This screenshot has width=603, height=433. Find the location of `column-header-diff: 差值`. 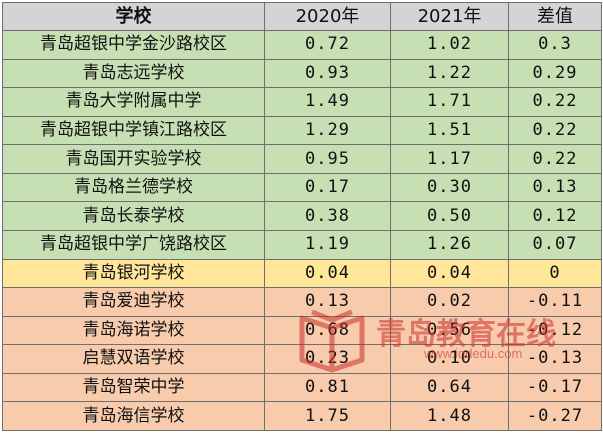

column-header-diff: 差值 is located at coordinates (555, 16).